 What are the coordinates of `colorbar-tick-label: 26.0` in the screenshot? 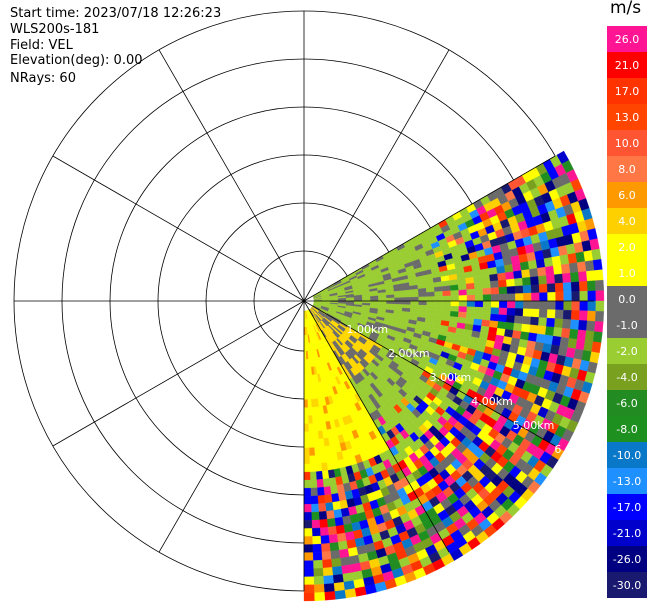 It's located at (627, 39).